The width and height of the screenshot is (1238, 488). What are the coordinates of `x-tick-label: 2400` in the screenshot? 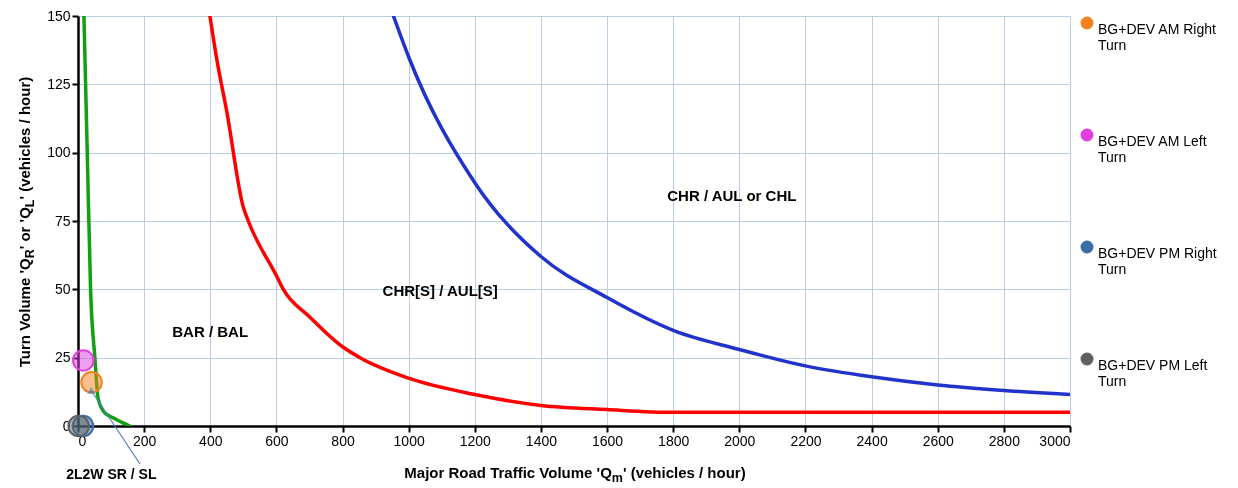 It's located at (872, 440).